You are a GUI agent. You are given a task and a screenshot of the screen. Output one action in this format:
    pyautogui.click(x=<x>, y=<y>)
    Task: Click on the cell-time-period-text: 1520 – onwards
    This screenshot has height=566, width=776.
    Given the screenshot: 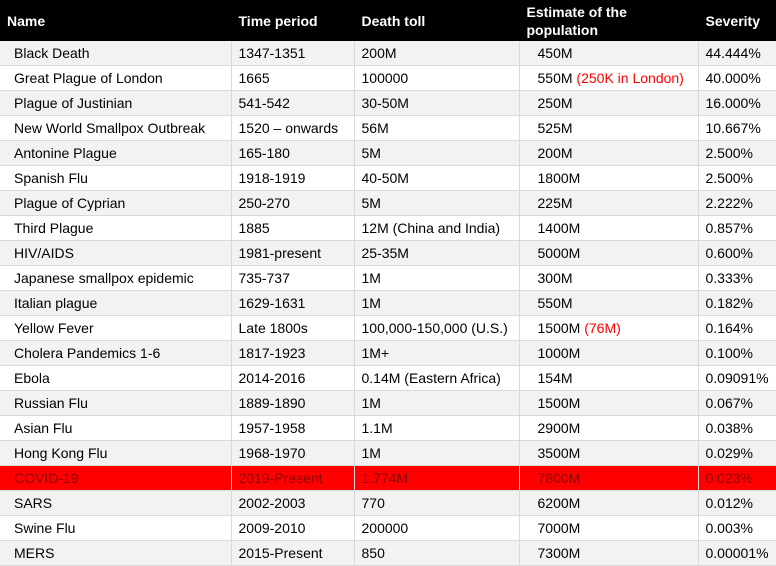 What is the action you would take?
    pyautogui.click(x=288, y=128)
    